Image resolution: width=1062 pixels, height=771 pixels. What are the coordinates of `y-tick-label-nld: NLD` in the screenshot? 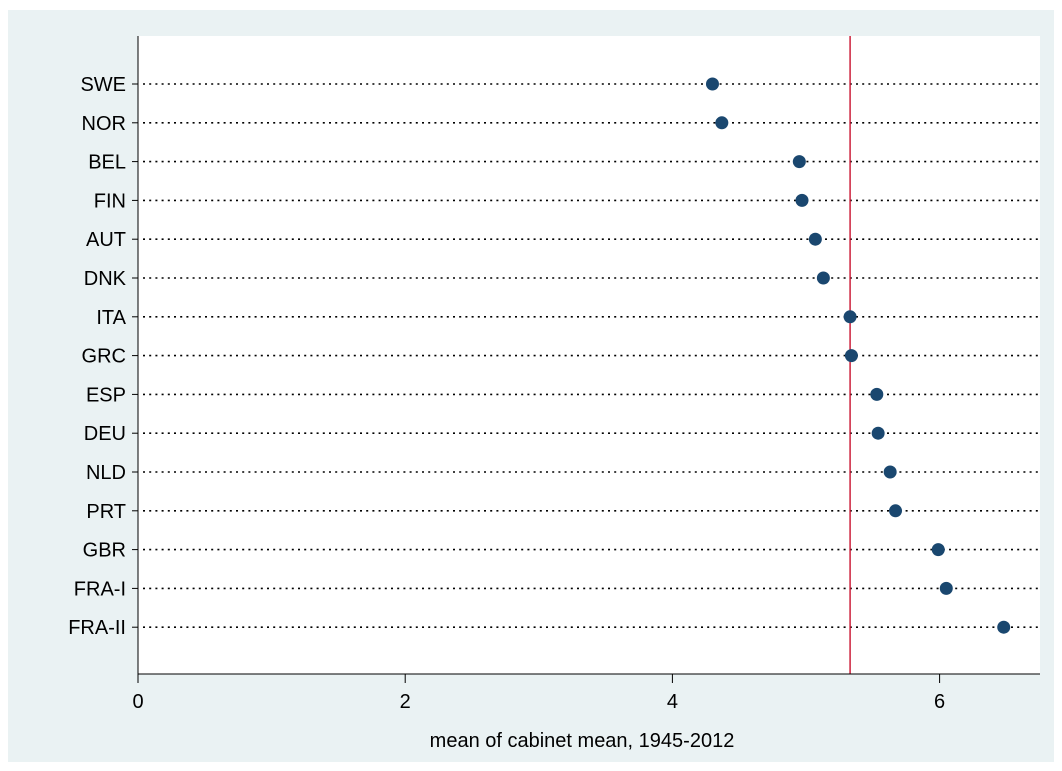 It's located at (106, 473).